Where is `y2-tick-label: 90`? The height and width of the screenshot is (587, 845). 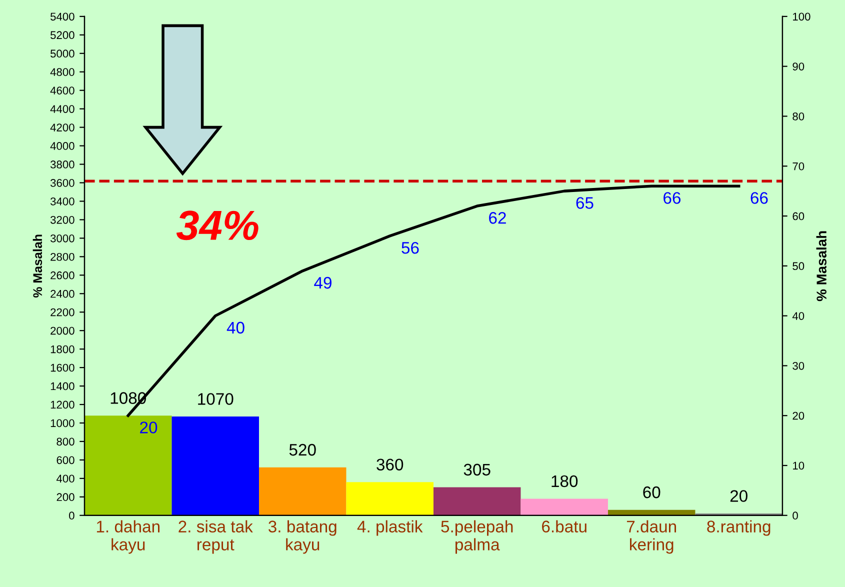 y2-tick-label: 90 is located at coordinates (798, 66).